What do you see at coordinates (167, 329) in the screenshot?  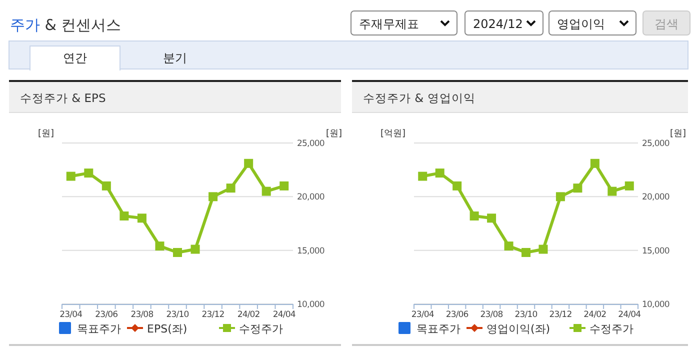 I see `legend-label: EPS(좌)` at bounding box center [167, 329].